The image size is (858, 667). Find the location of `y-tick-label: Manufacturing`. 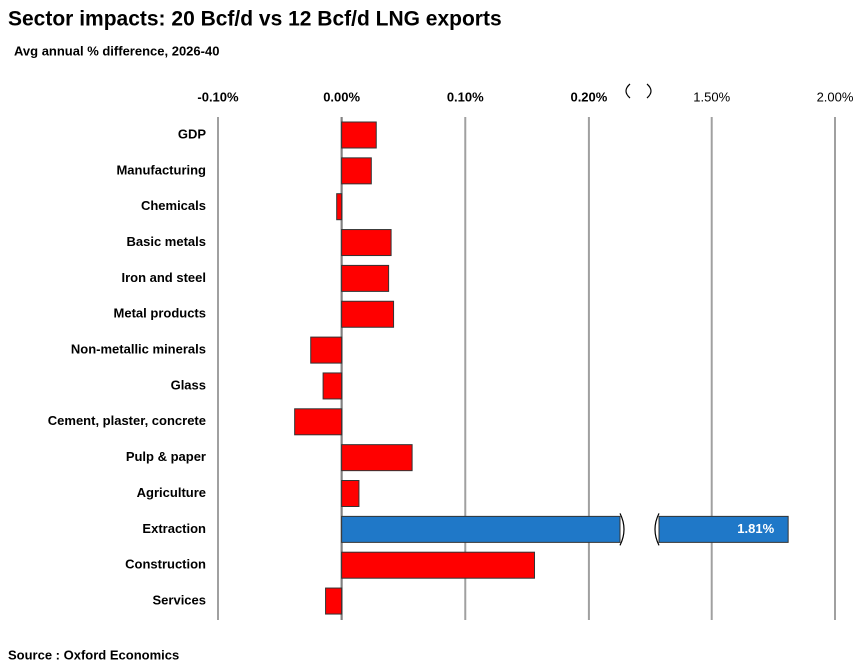

y-tick-label: Manufacturing is located at coordinates (161, 169).